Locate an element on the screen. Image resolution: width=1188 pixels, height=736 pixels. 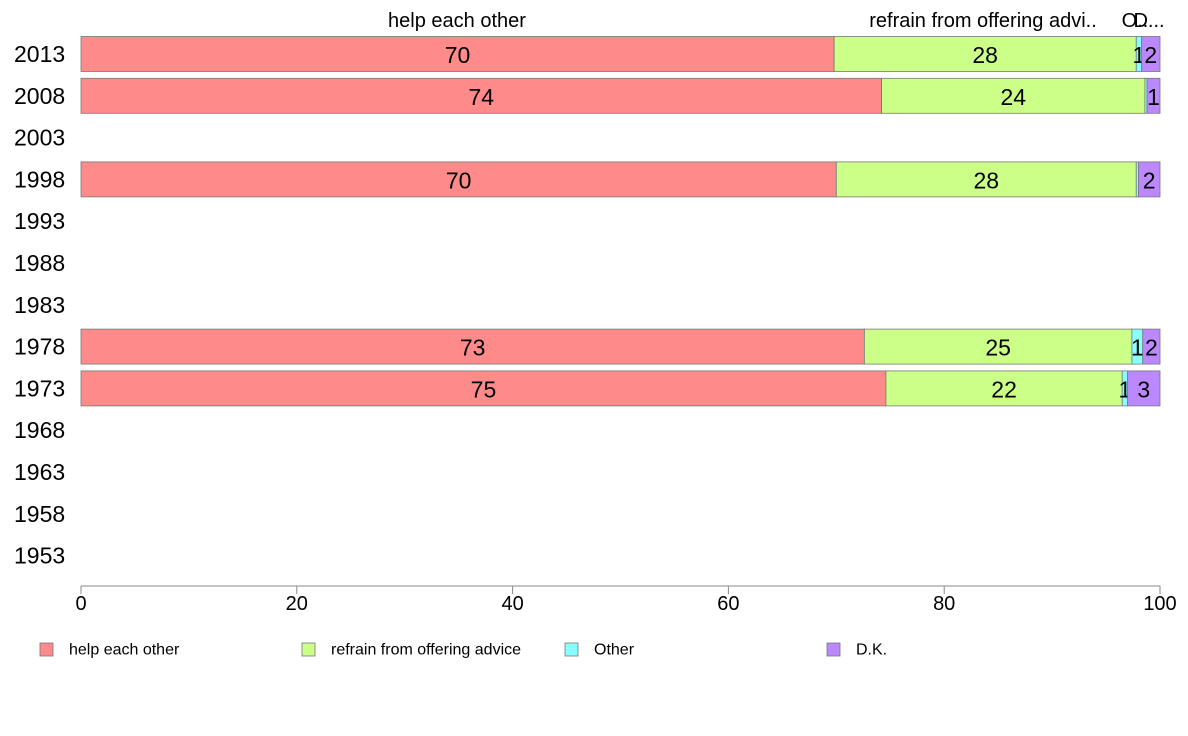
series-header-label: O.. is located at coordinates (1135, 21).